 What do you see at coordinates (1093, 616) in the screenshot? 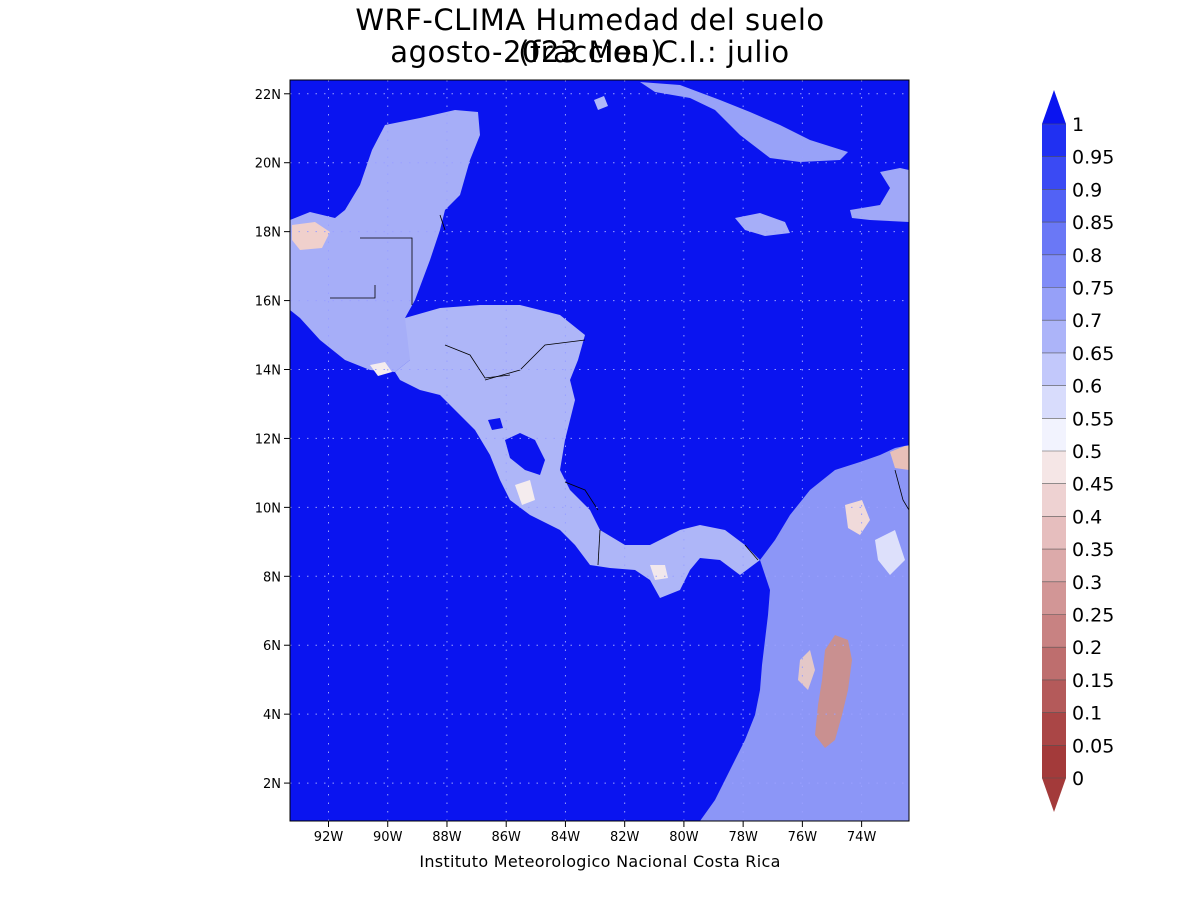
I see `colorbar-label: 0.25` at bounding box center [1093, 616].